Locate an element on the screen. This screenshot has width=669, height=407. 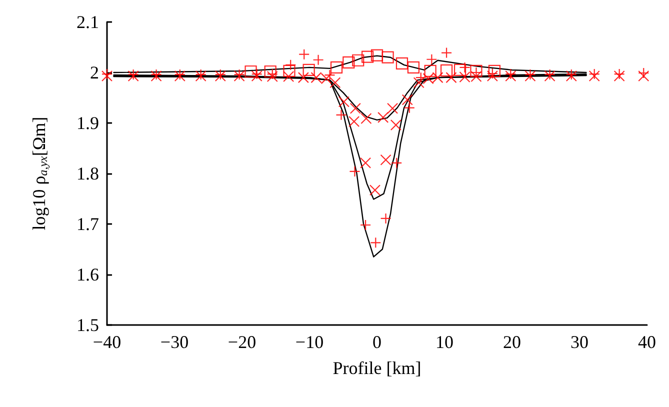
y-tick-label: 1.8 is located at coordinates (87, 174).